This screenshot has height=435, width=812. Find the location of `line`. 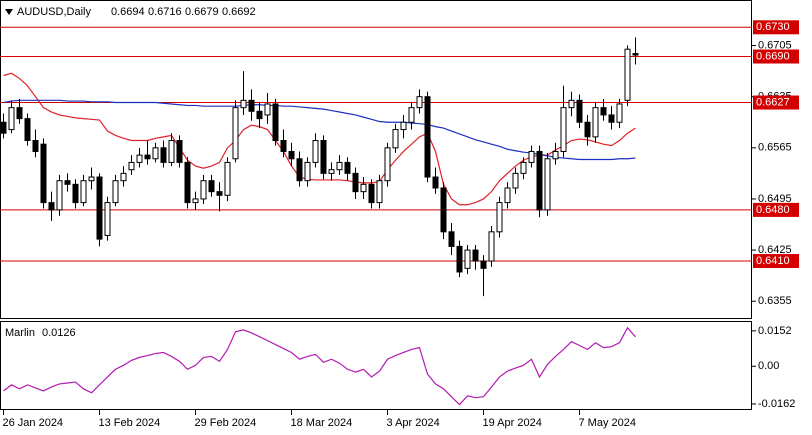

line is located at coordinates (319, 366).